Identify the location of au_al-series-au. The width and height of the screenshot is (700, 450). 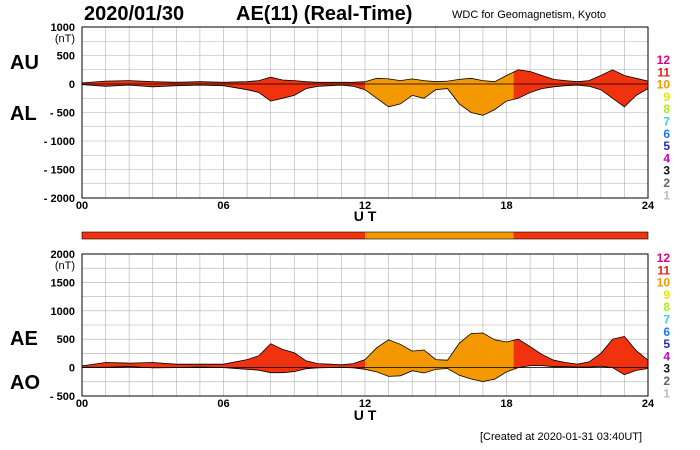
(365, 76).